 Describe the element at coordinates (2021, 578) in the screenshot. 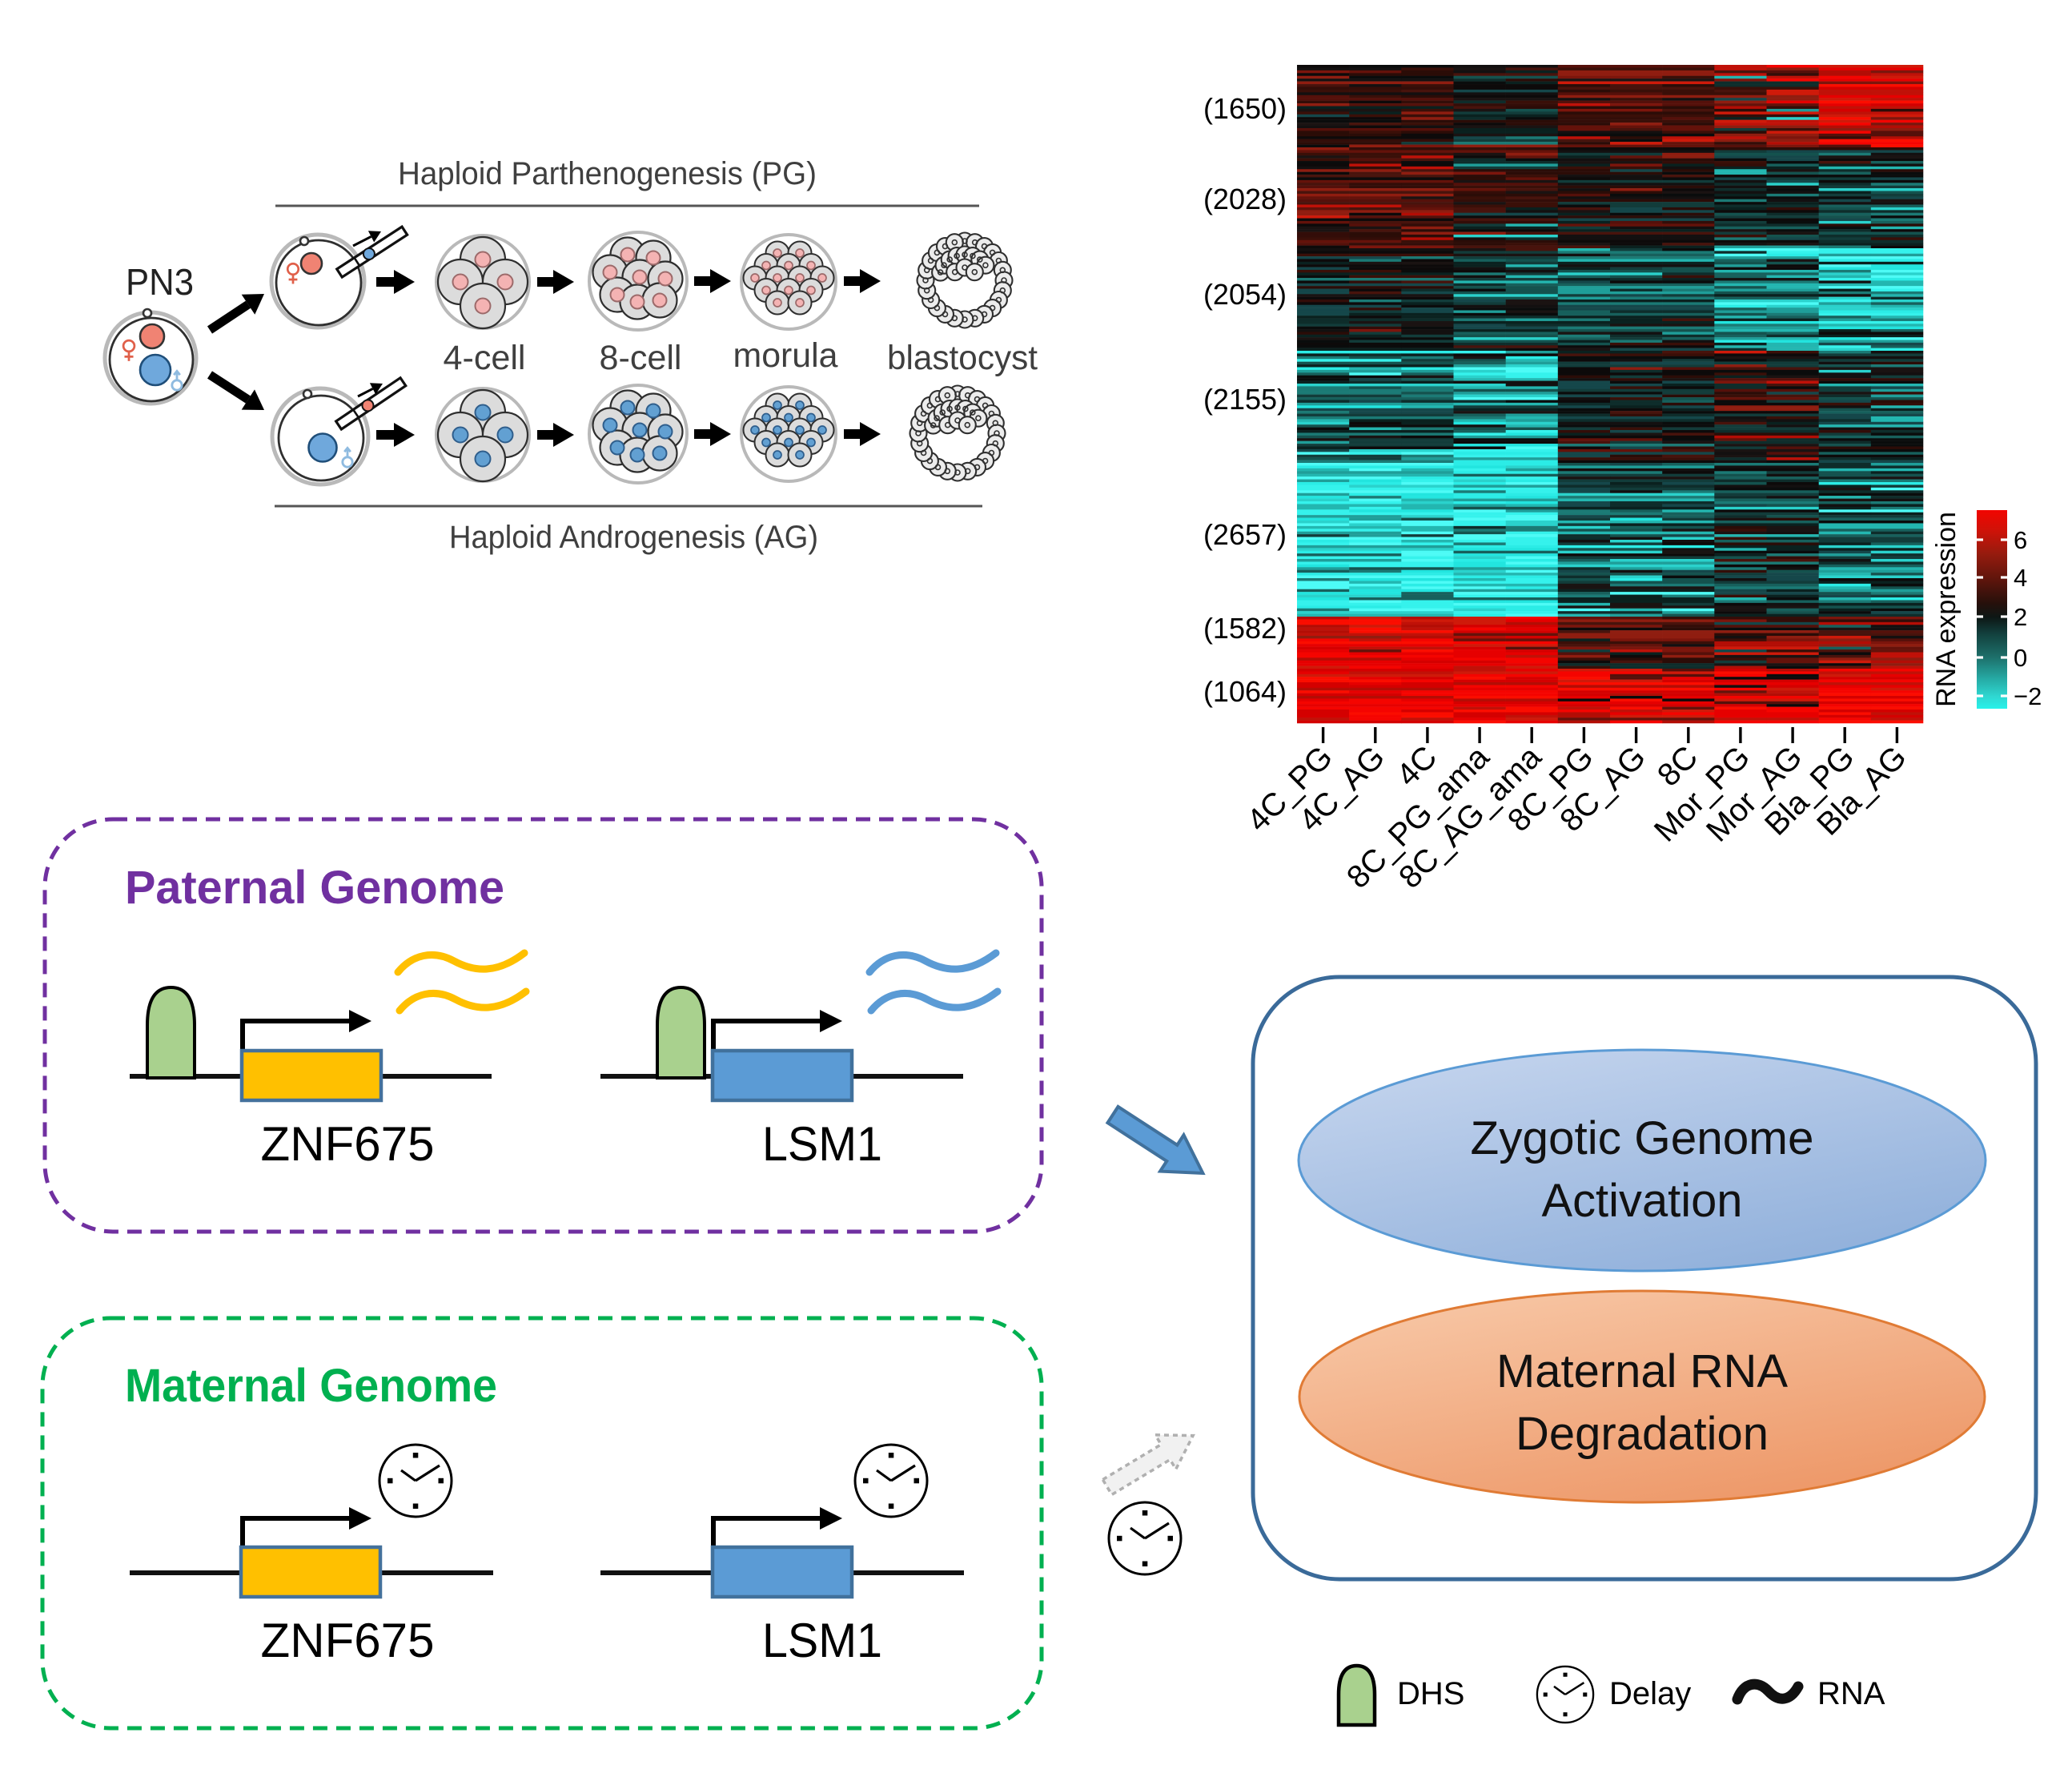

I see `svg-text: 4` at that location.